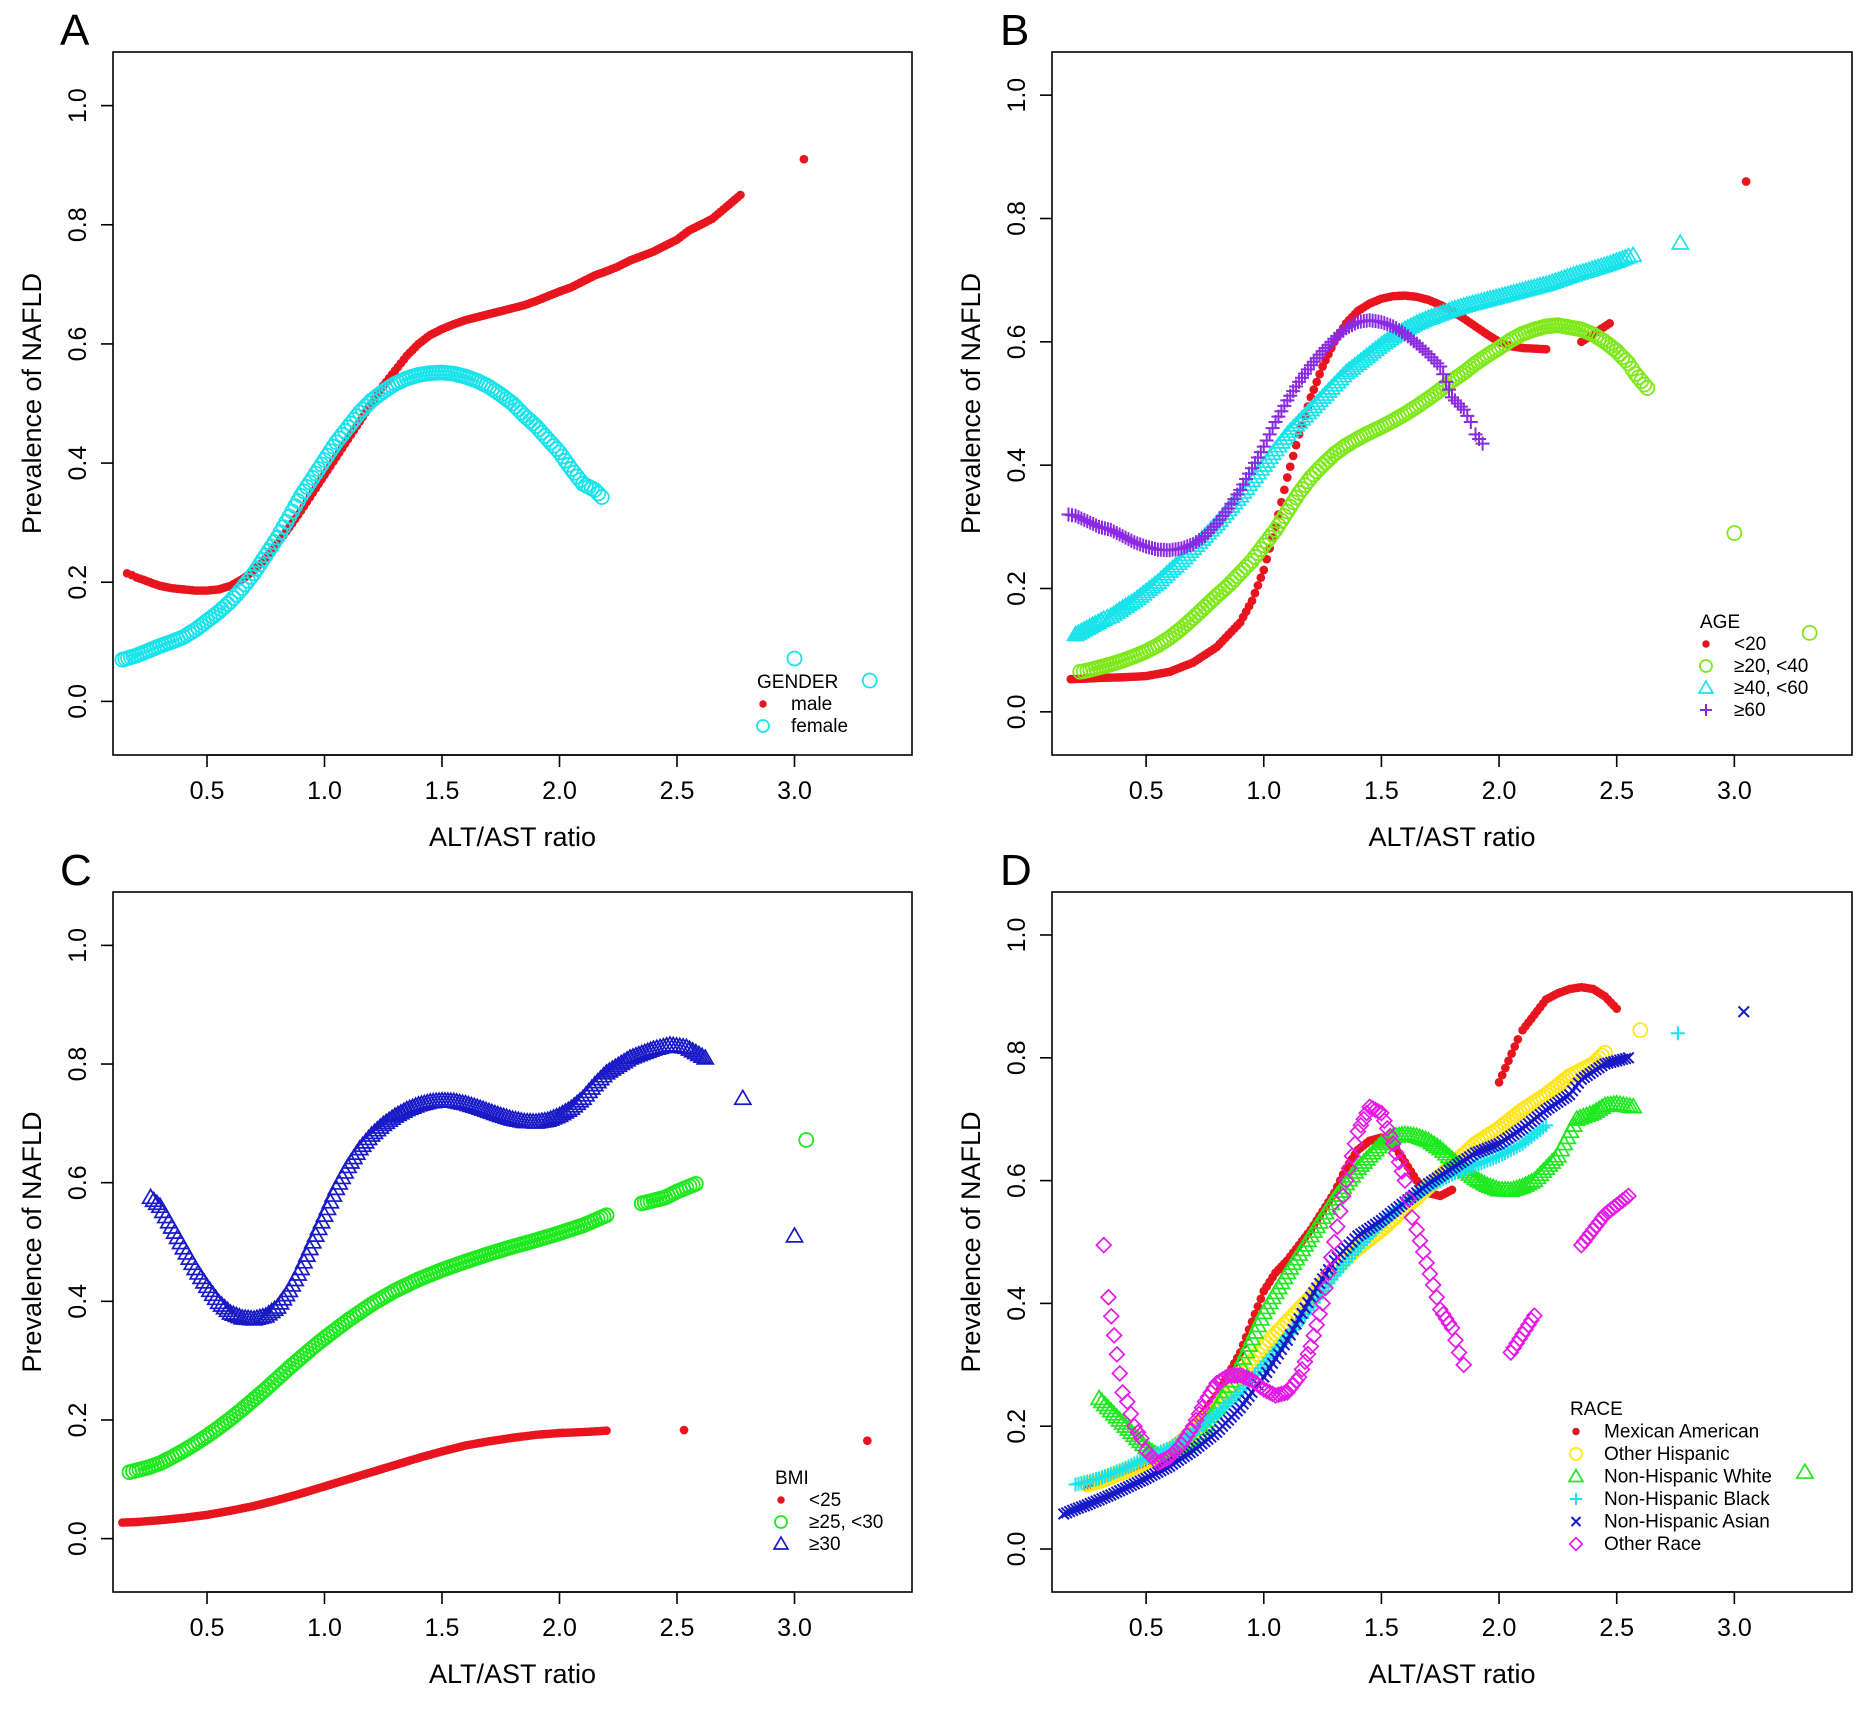 The image size is (1857, 1709). Describe the element at coordinates (1688, 1477) in the screenshot. I see `legend-label-non-hispanic-white: Non-Hispanic White` at that location.